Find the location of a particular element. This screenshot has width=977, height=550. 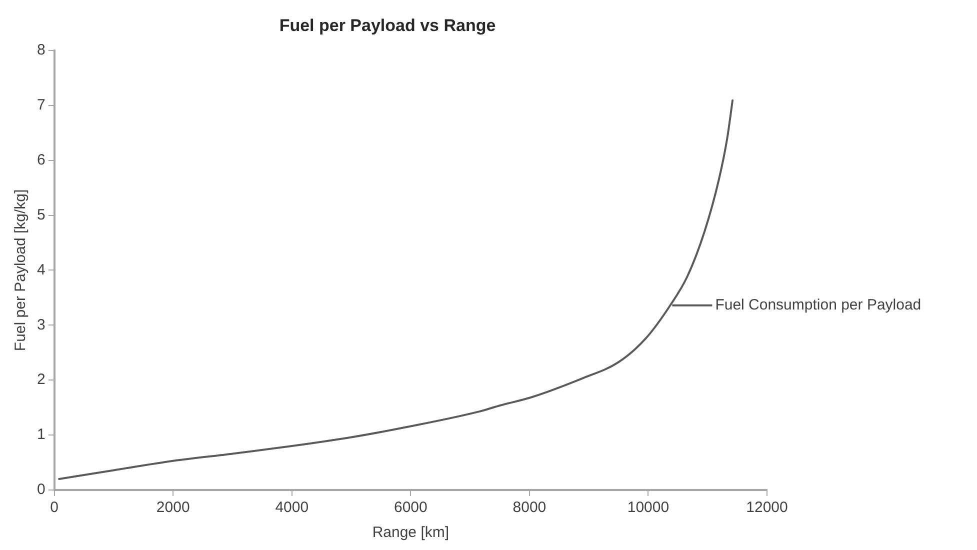

x-tick-label: 2000 is located at coordinates (173, 507).